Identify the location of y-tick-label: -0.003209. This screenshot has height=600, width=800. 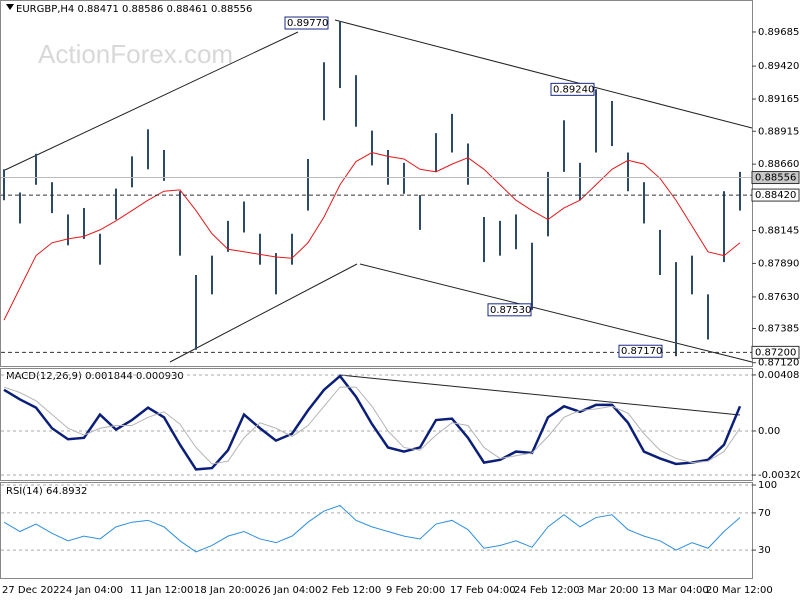
(779, 475).